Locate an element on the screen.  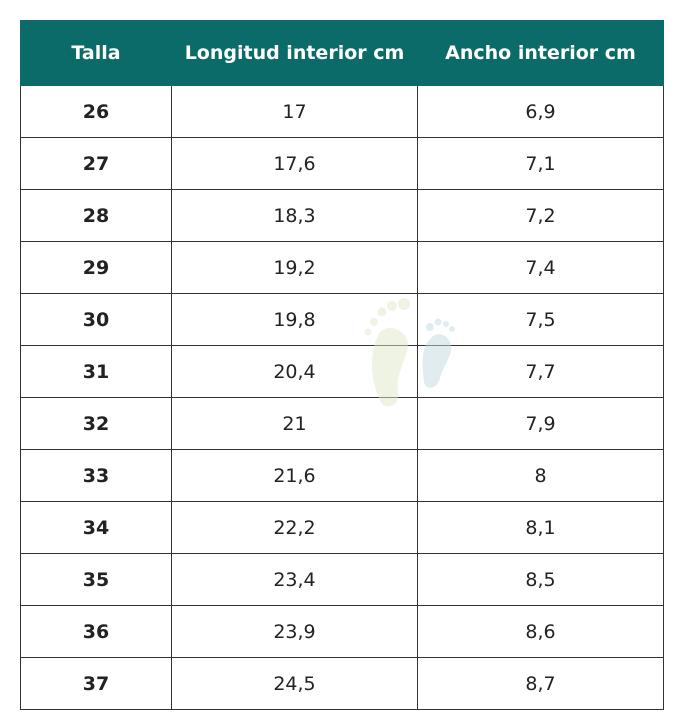
size-cell: 30 is located at coordinates (96, 319).